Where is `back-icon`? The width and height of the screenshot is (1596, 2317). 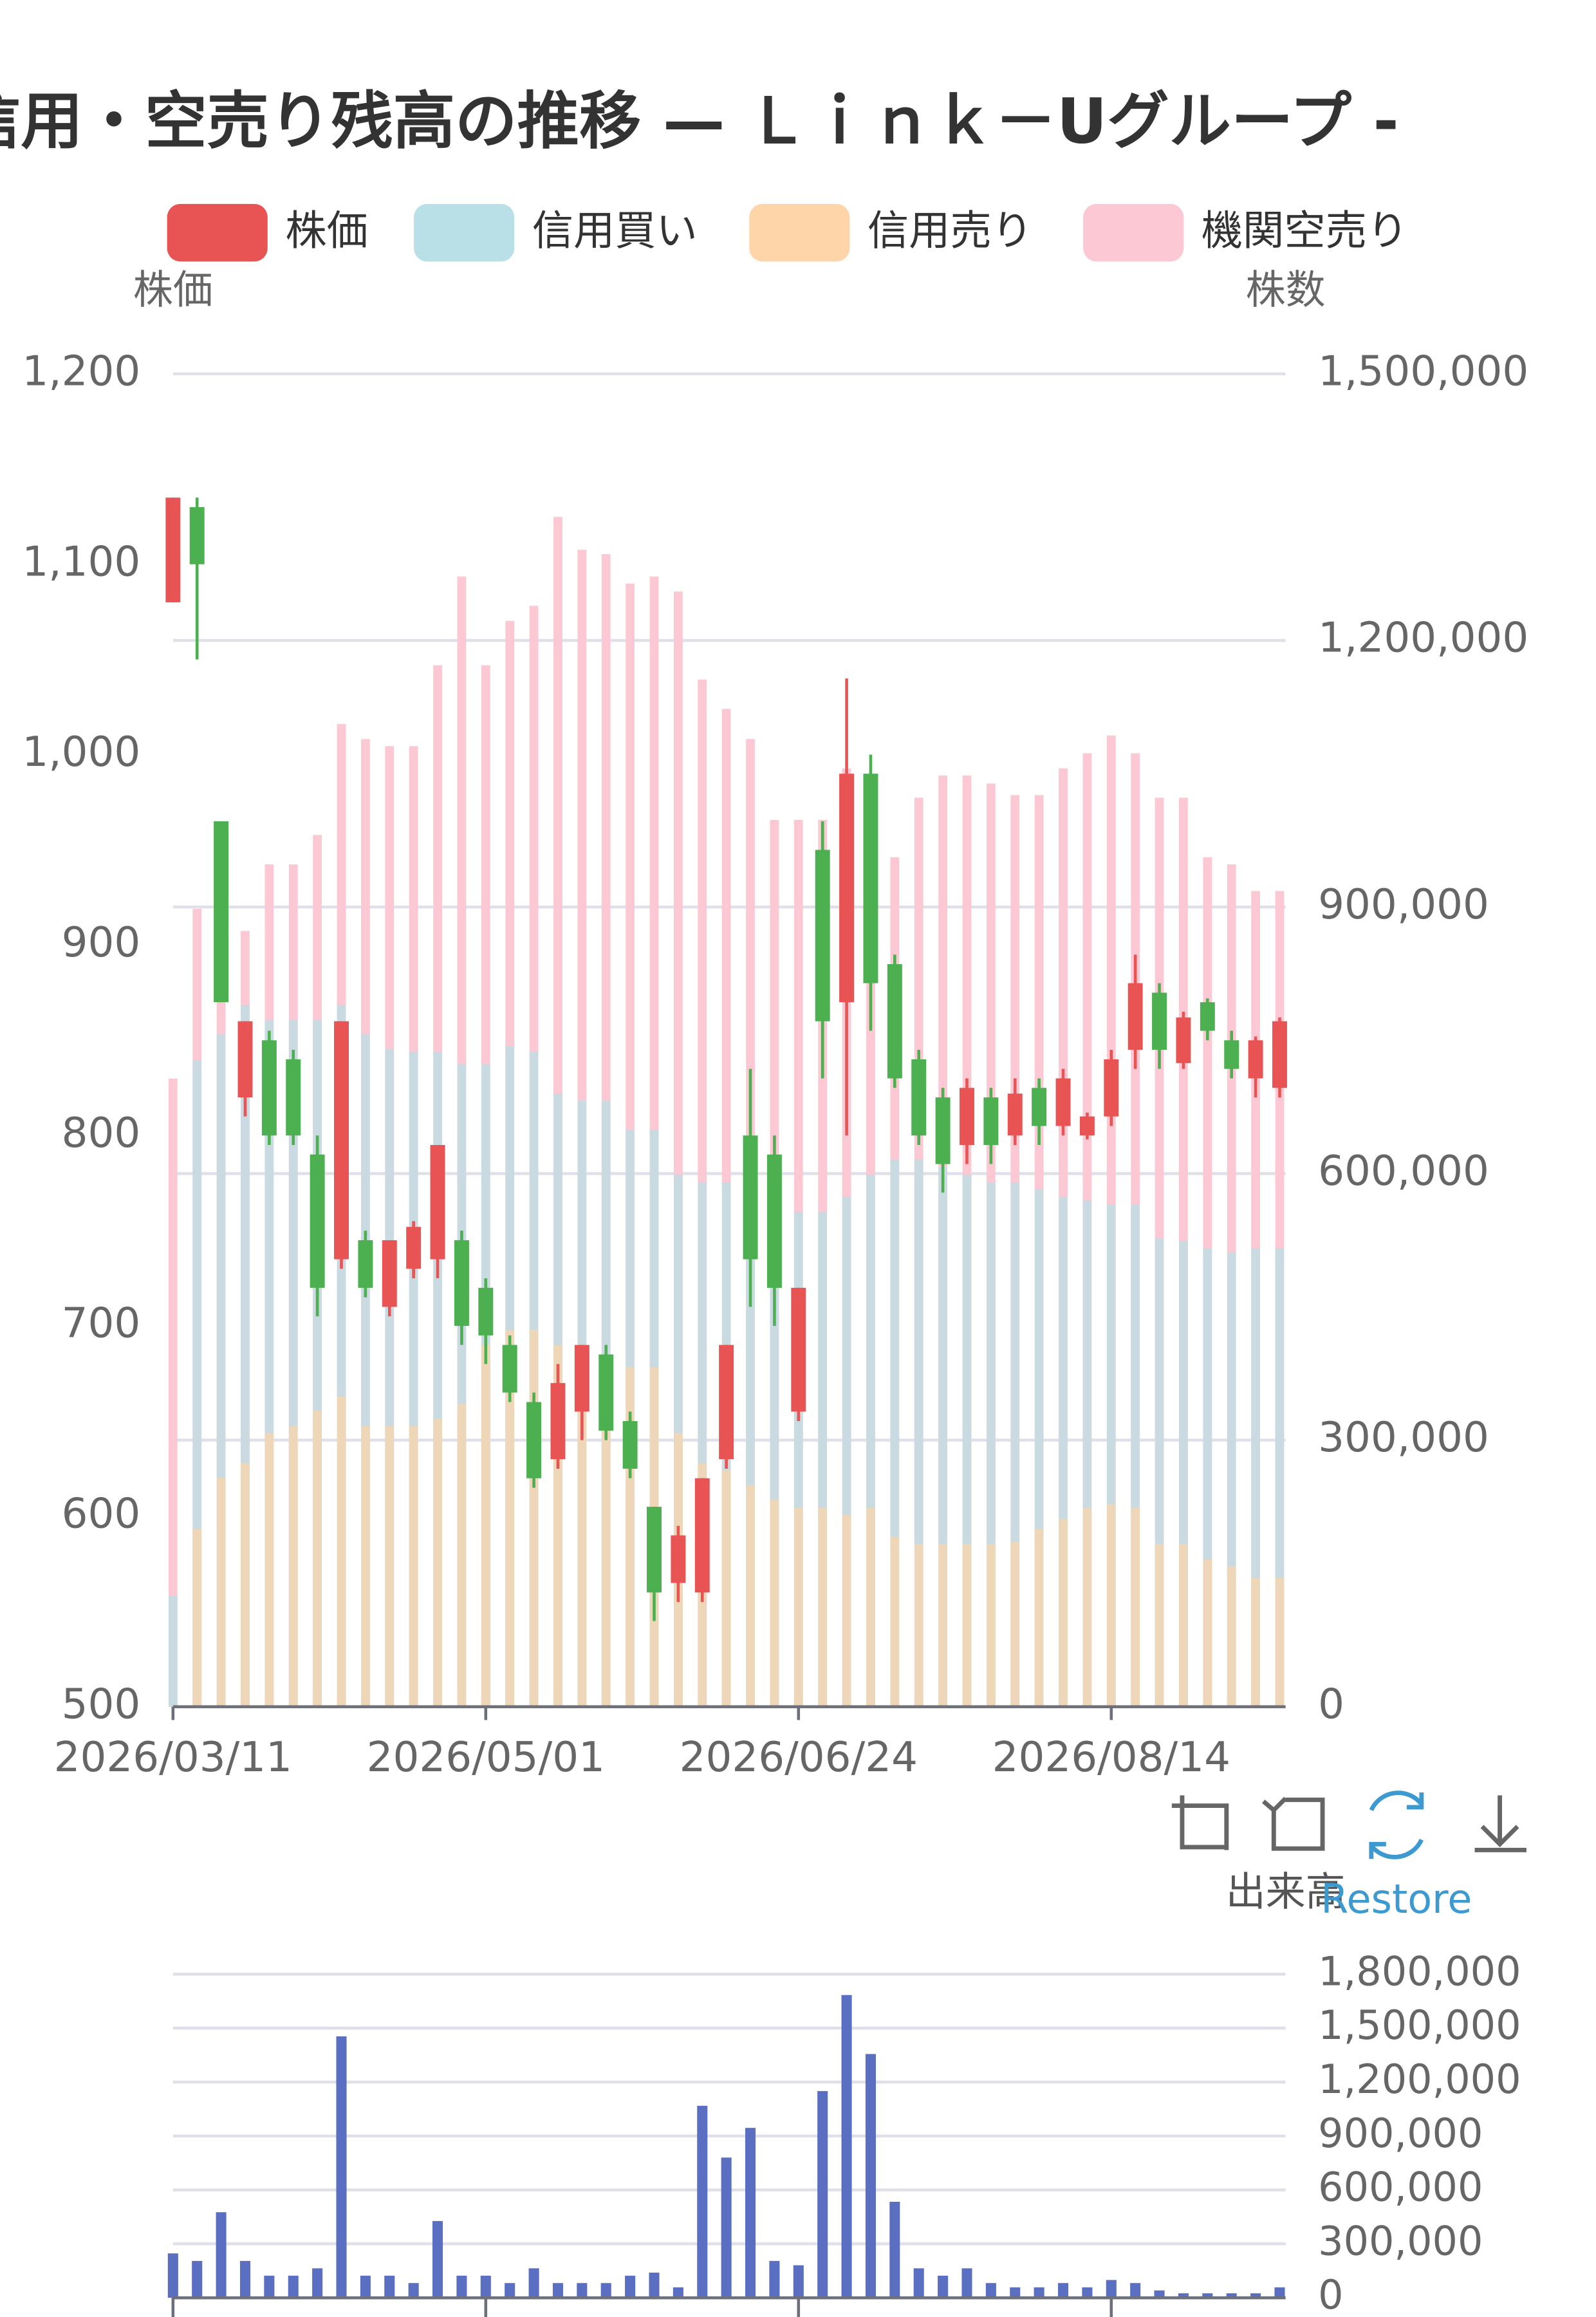 back-icon is located at coordinates (1293, 1824).